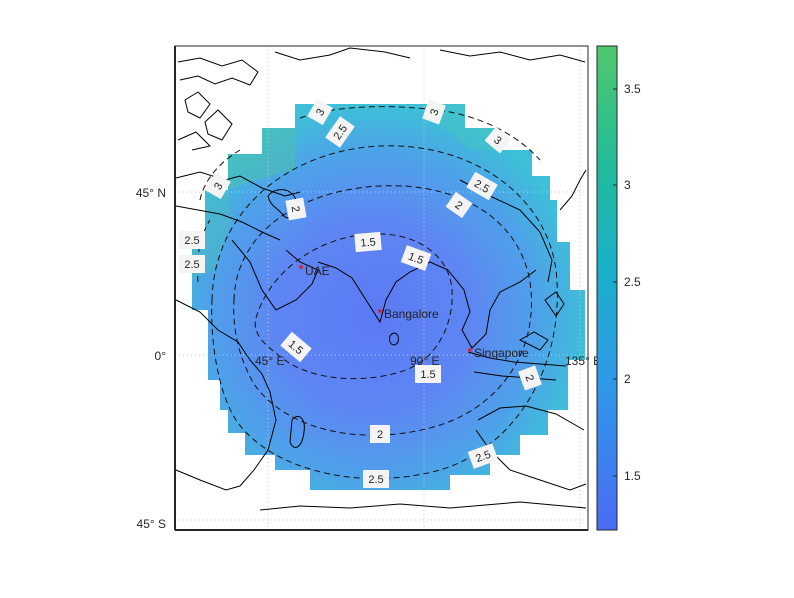 The image size is (794, 598). I want to click on colorbar-tick: 2, so click(627, 379).